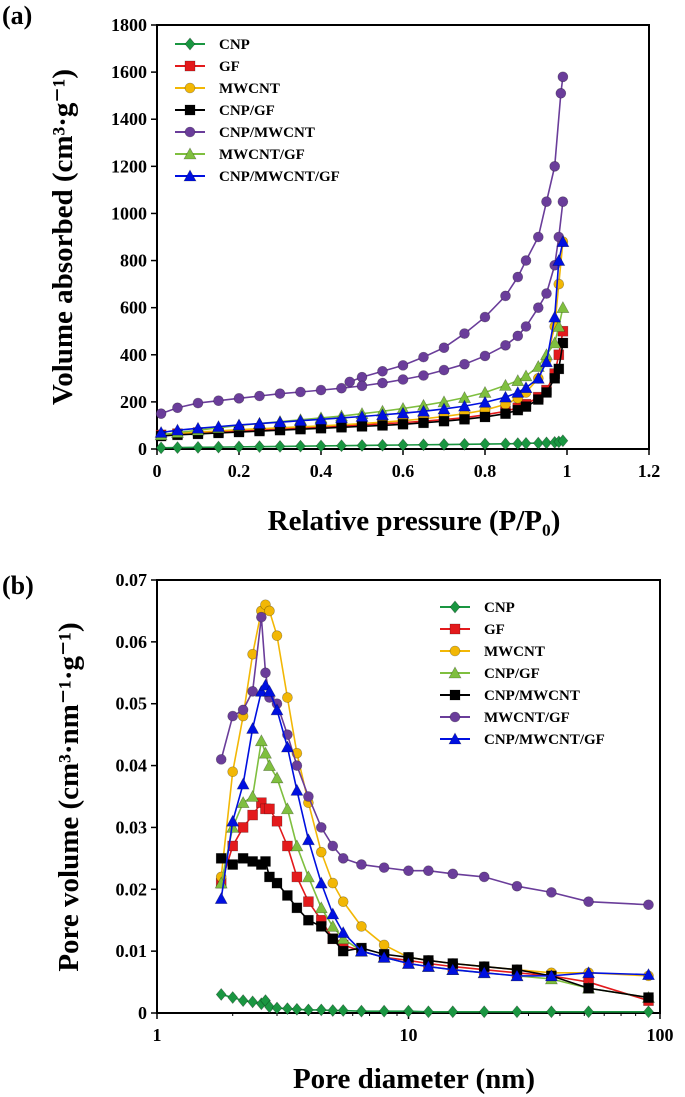 The image size is (685, 1097). Describe the element at coordinates (18, 585) in the screenshot. I see `panel-b-label: (b)` at that location.